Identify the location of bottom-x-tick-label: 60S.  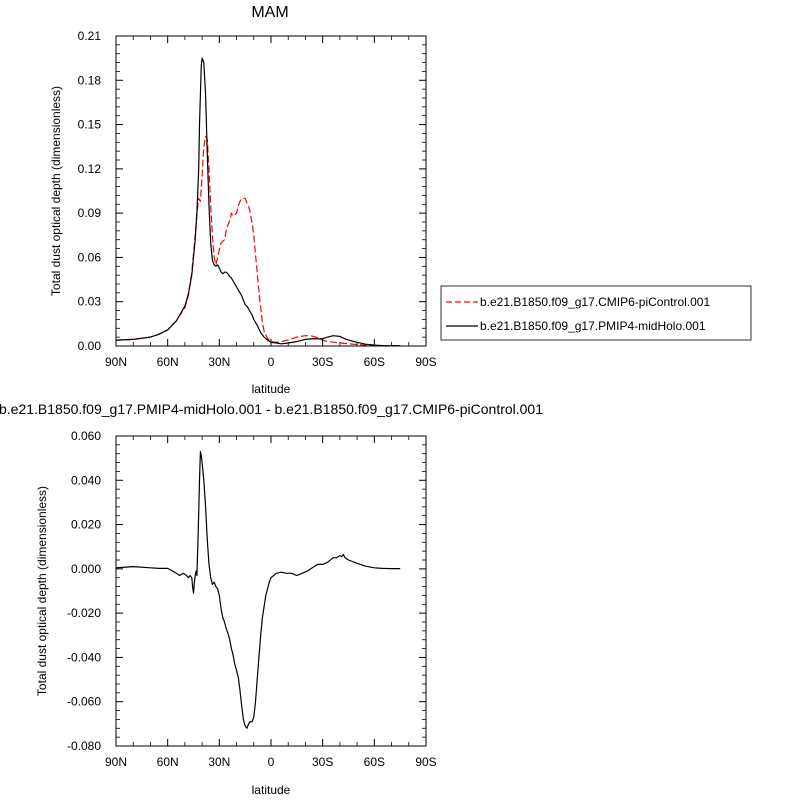
(374, 762).